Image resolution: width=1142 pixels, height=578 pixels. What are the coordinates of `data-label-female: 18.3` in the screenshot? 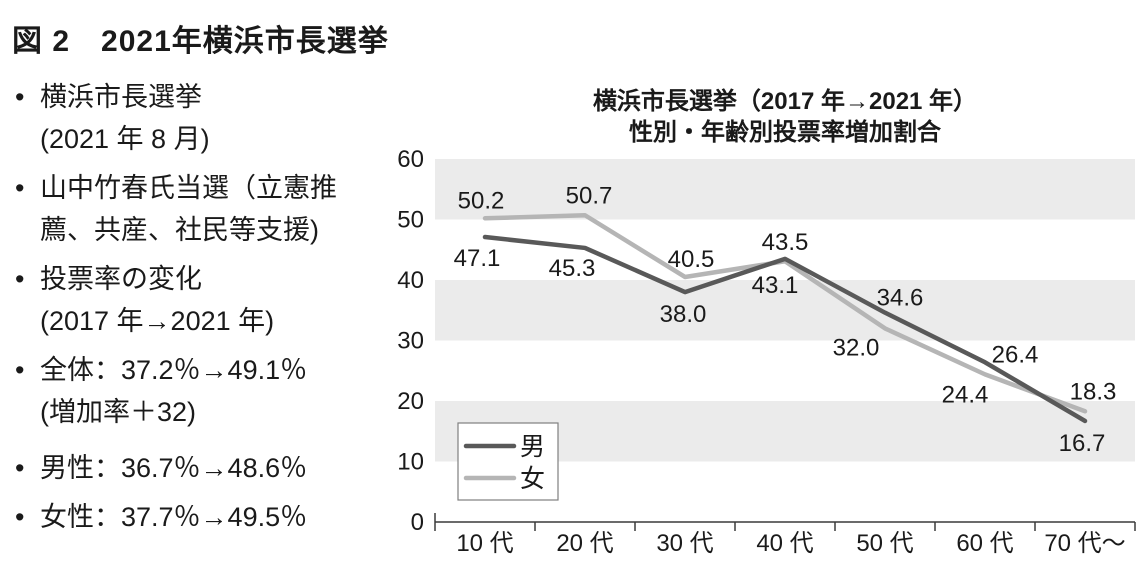 It's located at (1093, 391).